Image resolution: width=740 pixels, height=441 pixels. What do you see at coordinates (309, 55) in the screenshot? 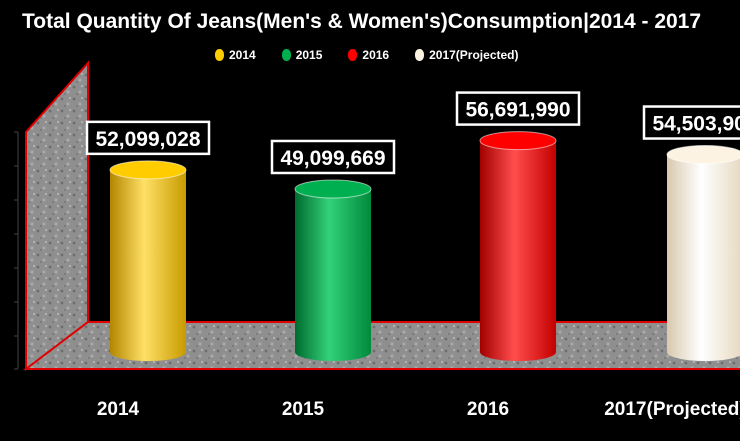
I see `legend-label-2015: 2015` at bounding box center [309, 55].